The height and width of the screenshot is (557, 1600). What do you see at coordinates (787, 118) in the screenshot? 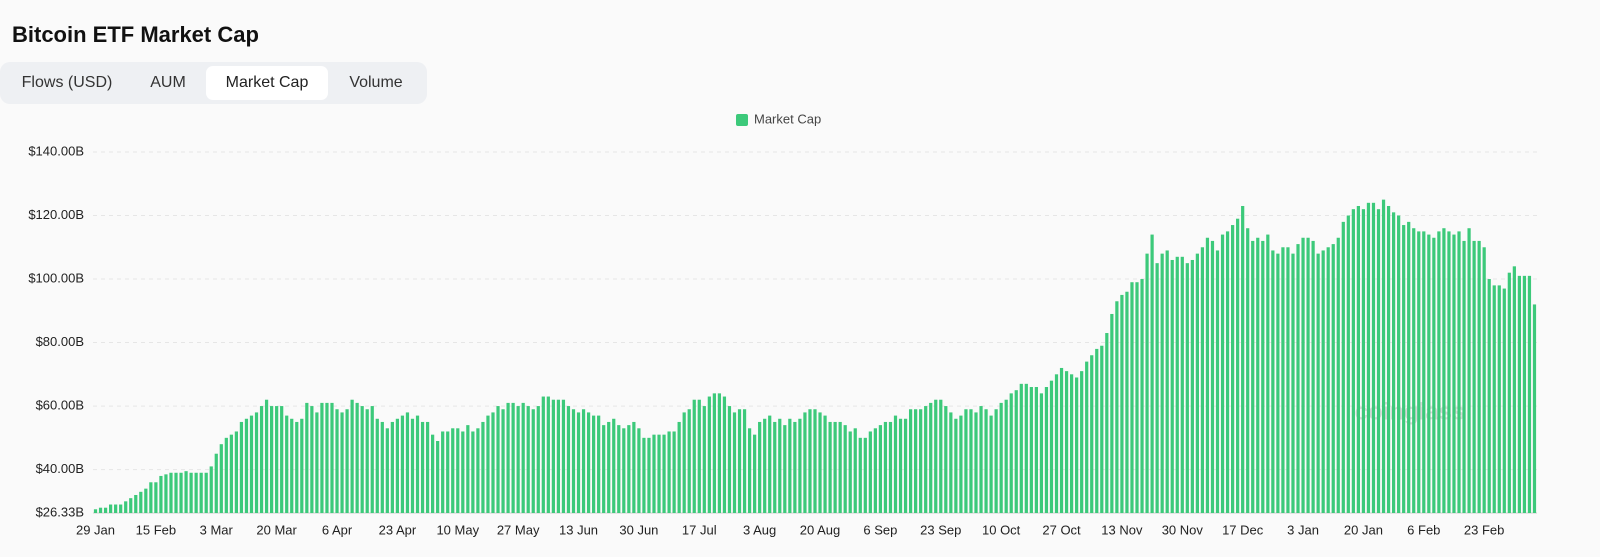
I see `legend-label: Market Cap` at bounding box center [787, 118].